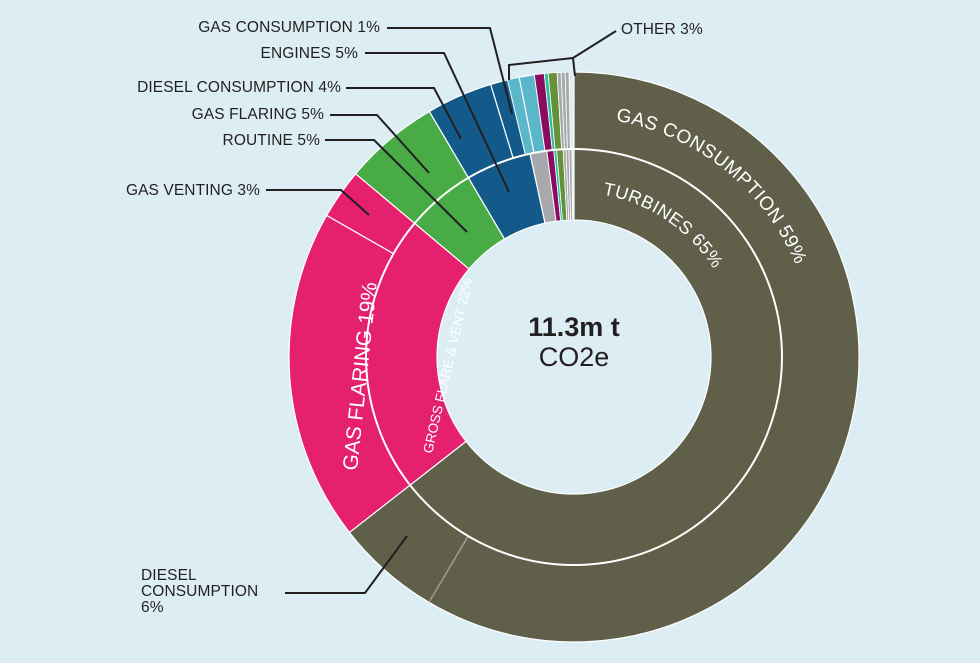 This screenshot has width=980, height=663. Describe the element at coordinates (662, 29) in the screenshot. I see `callout-other-3: OTHER 3%` at that location.